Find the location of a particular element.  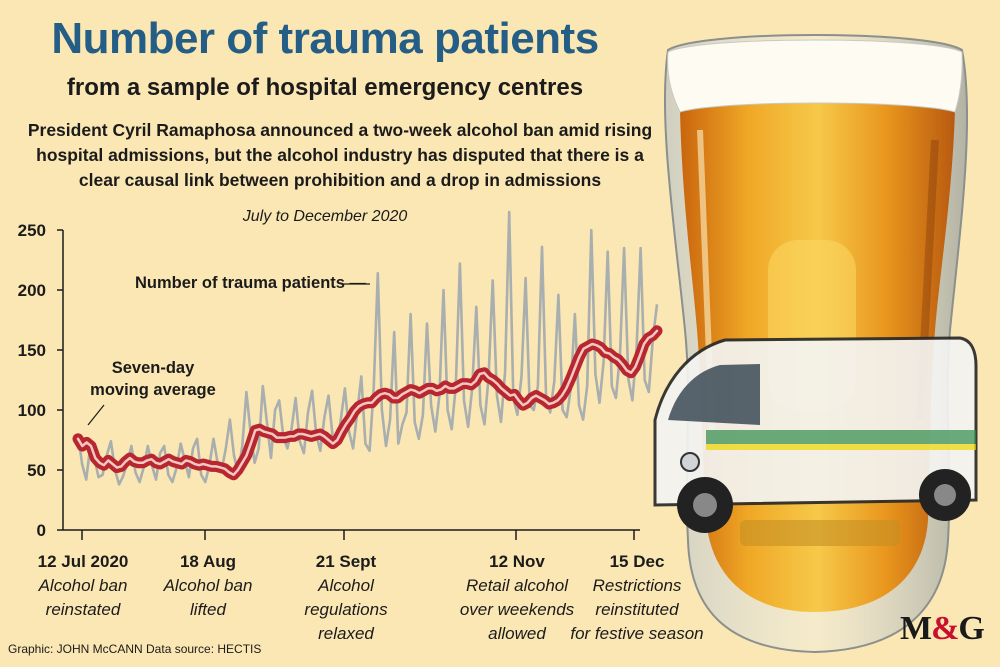

y-tick-label: 100 is located at coordinates (31, 410).